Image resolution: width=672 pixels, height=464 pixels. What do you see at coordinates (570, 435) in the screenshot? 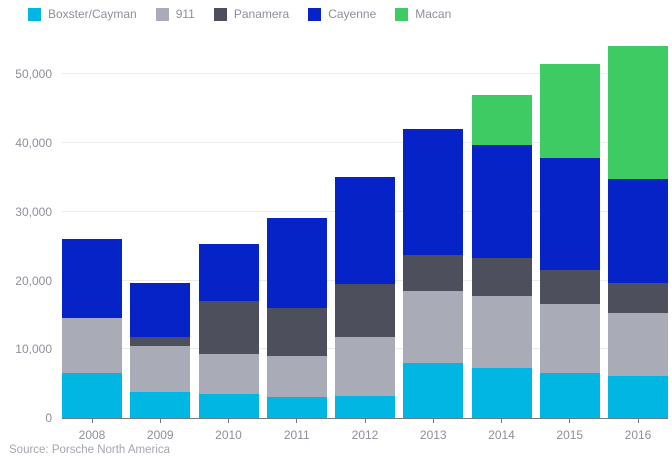
I see `x-axis-label-2015: 2015` at bounding box center [570, 435].